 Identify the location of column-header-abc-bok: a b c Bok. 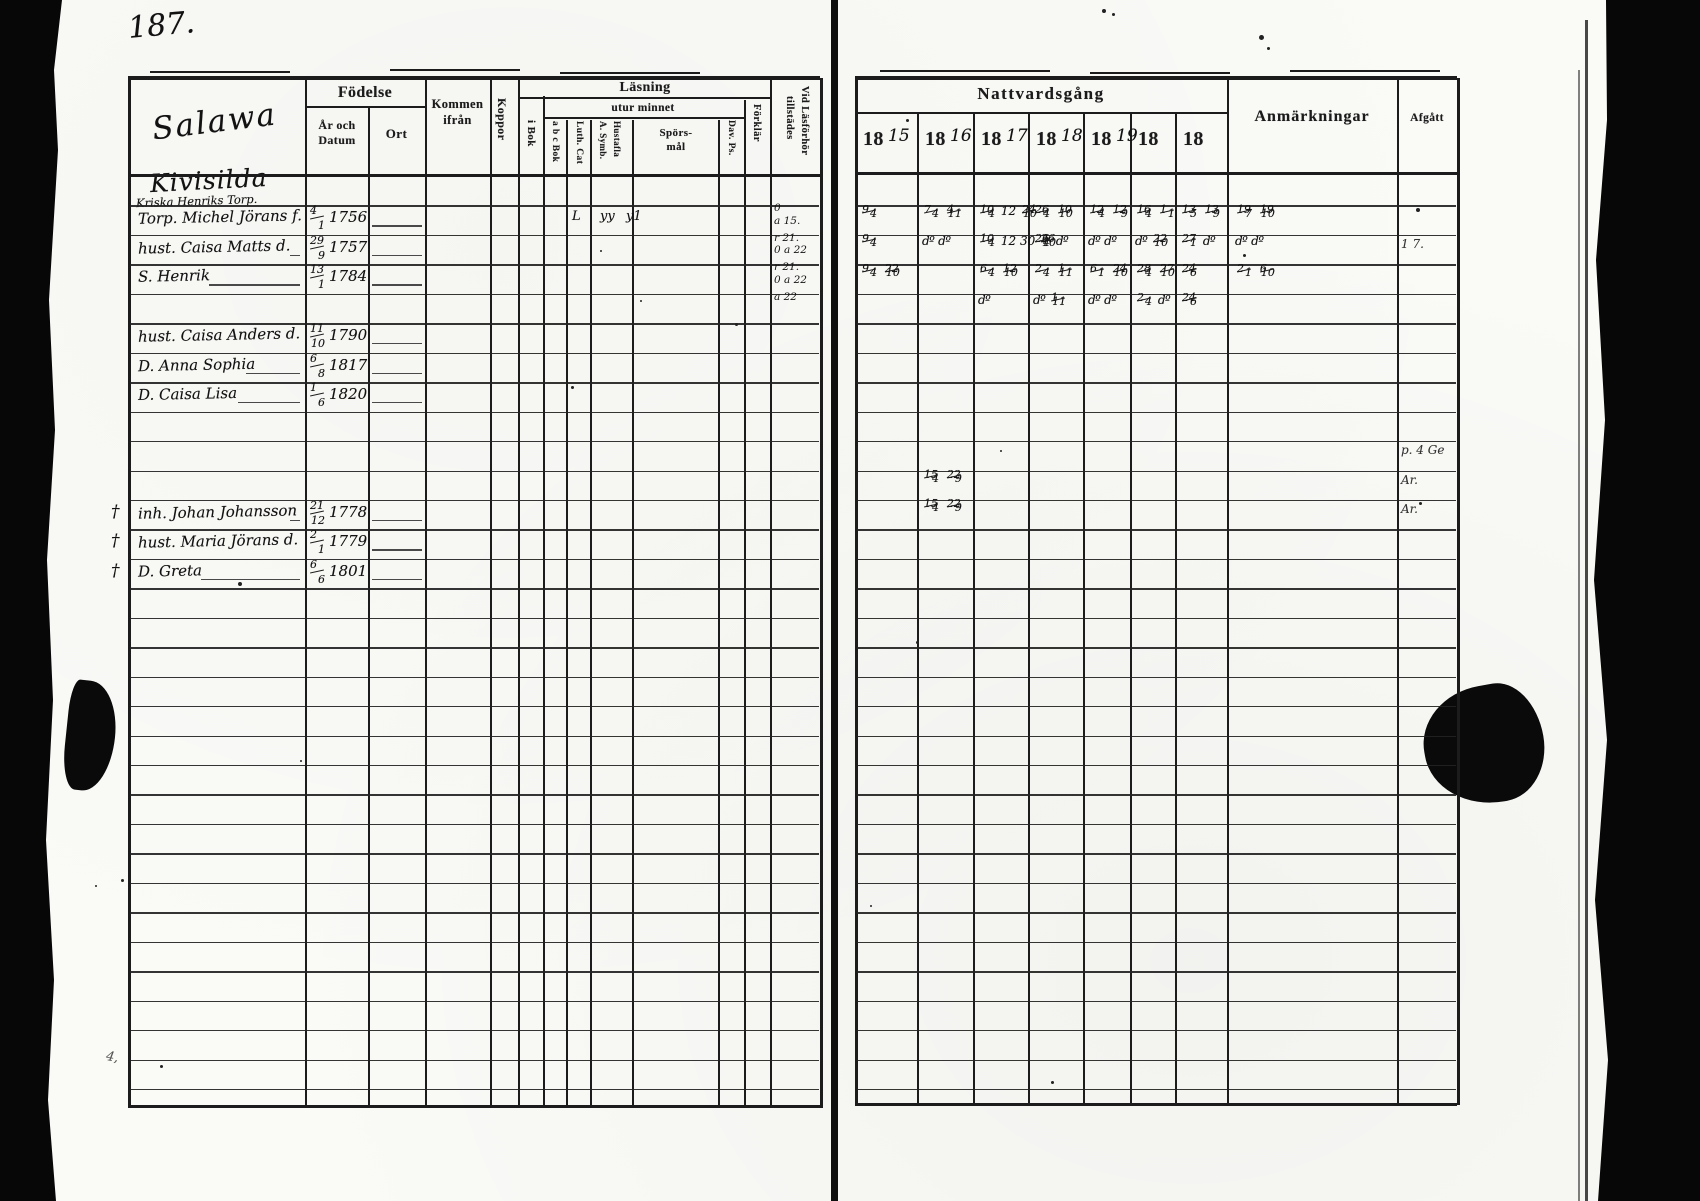
(555, 142).